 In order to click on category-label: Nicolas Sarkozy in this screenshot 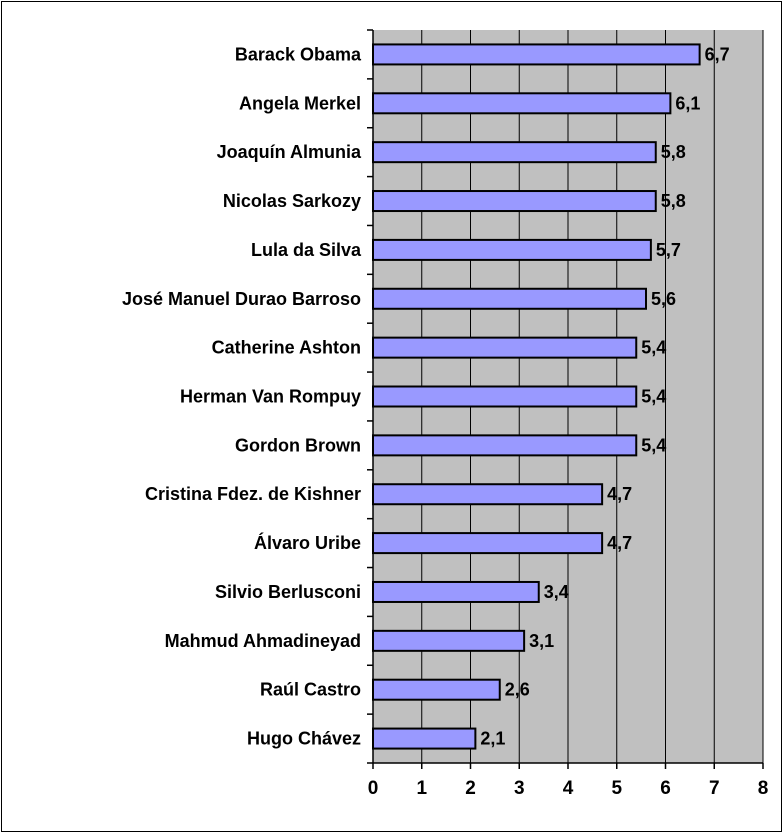, I will do `click(292, 201)`.